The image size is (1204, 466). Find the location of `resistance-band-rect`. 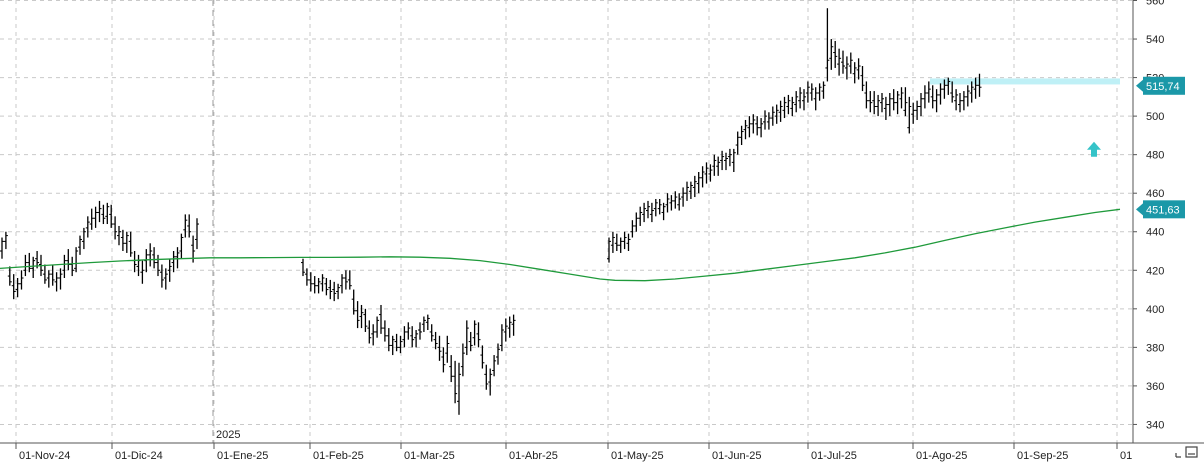

resistance-band-rect is located at coordinates (1025, 81).